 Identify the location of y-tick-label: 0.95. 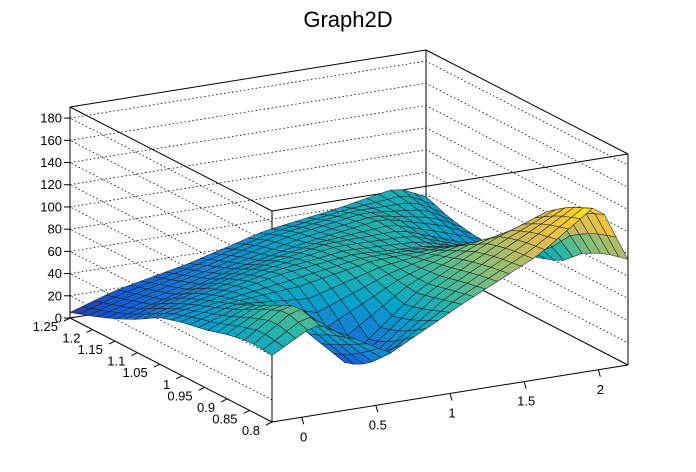
(179, 395).